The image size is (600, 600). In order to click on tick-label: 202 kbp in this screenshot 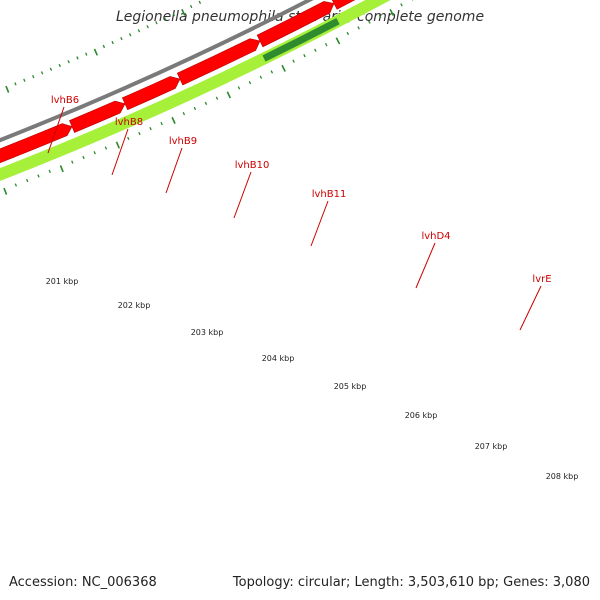, I will do `click(134, 305)`.